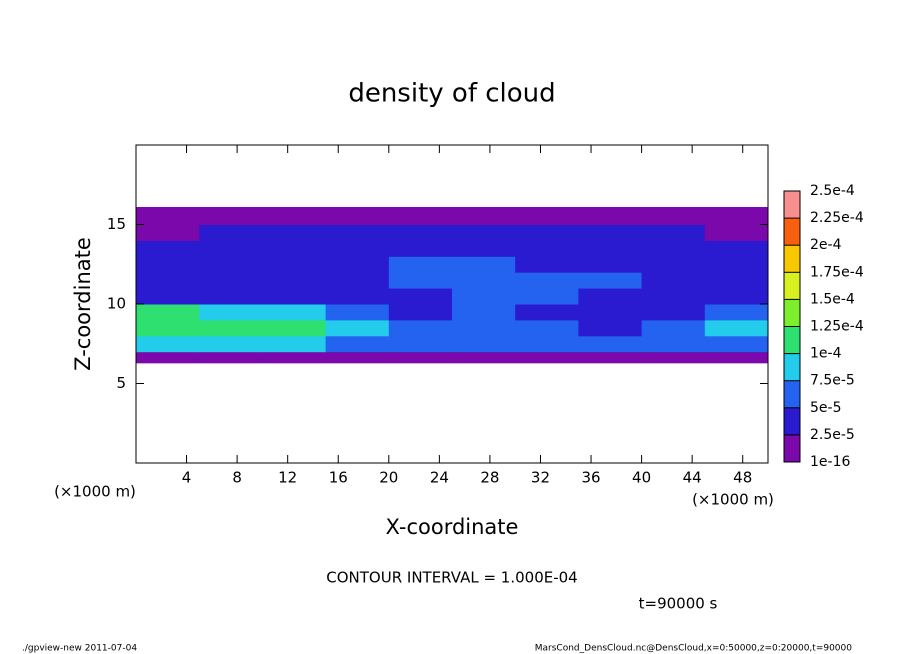 Image resolution: width=904 pixels, height=654 pixels. I want to click on time-note: t=90000 s, so click(678, 604).